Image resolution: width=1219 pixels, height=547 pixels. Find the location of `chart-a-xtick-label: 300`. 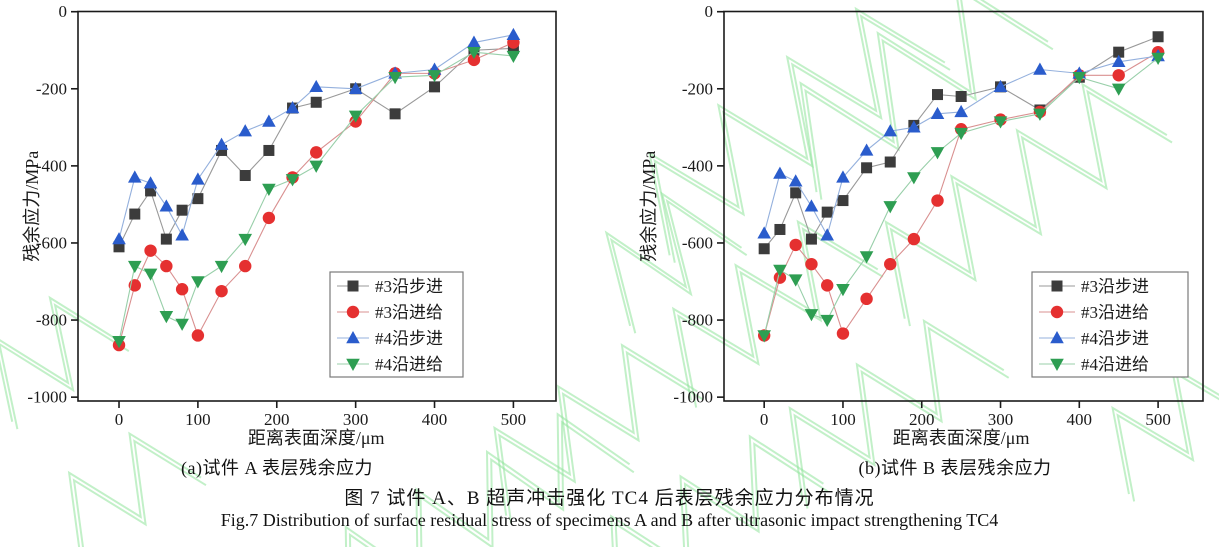

chart-a-xtick-label: 300 is located at coordinates (356, 419).